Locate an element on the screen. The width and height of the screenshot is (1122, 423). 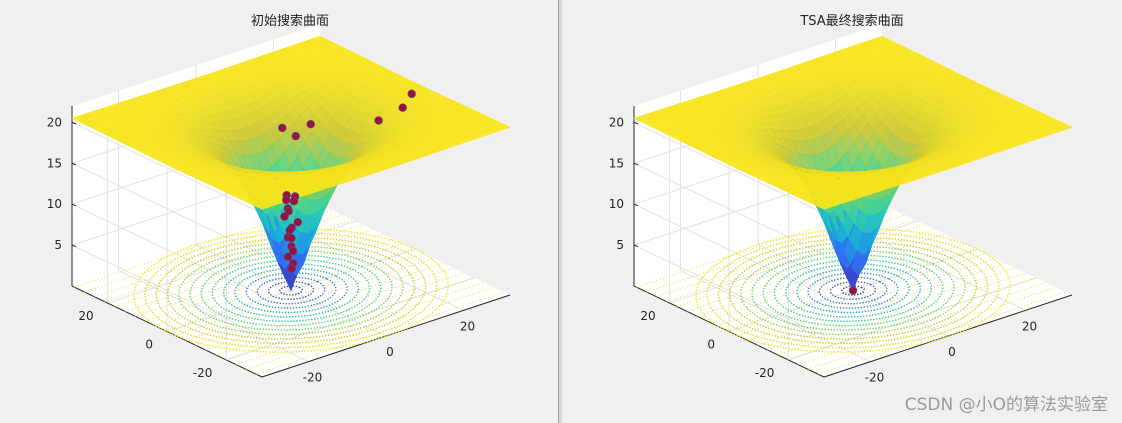
chart-title: 初始搜索曲面 is located at coordinates (290, 21).